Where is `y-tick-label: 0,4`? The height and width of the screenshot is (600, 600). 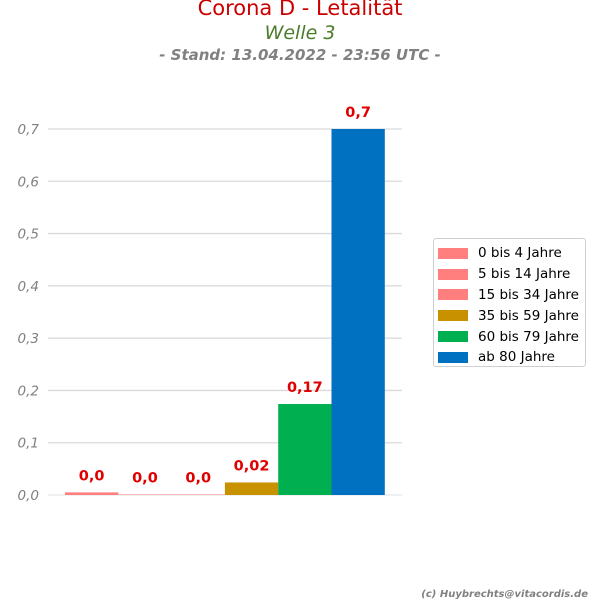 y-tick-label: 0,4 is located at coordinates (28, 287).